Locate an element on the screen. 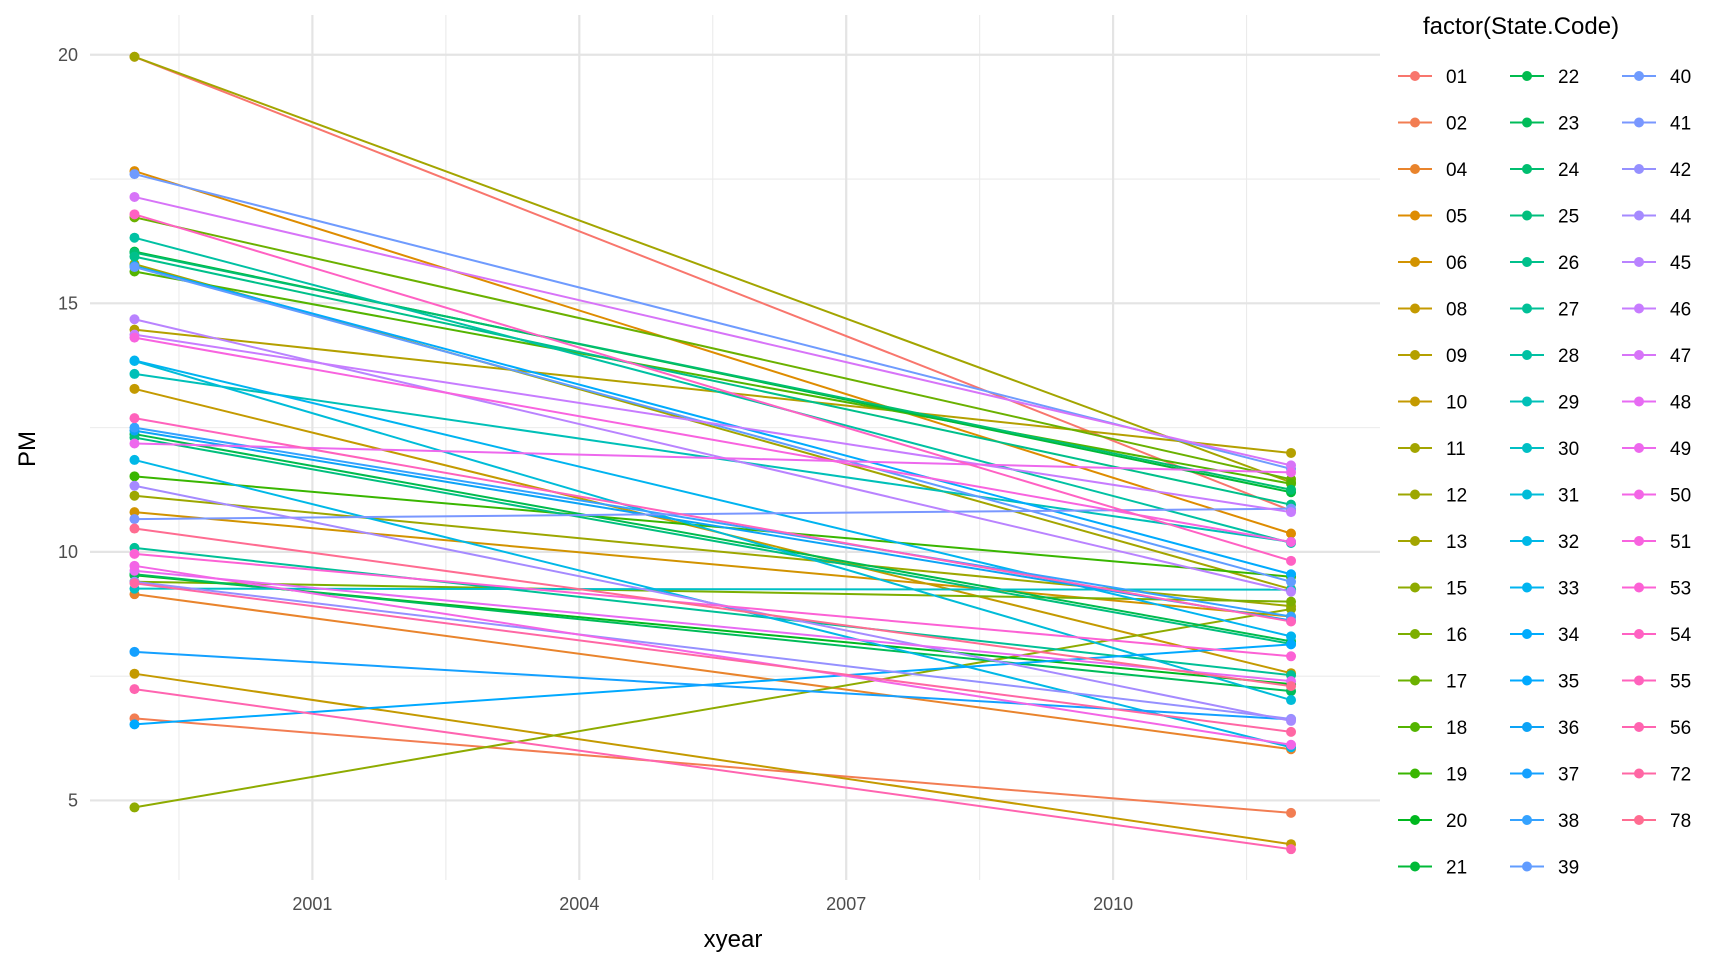 Image resolution: width=1728 pixels, height=960 pixels. data-point-45-2012 is located at coordinates (1291, 591).